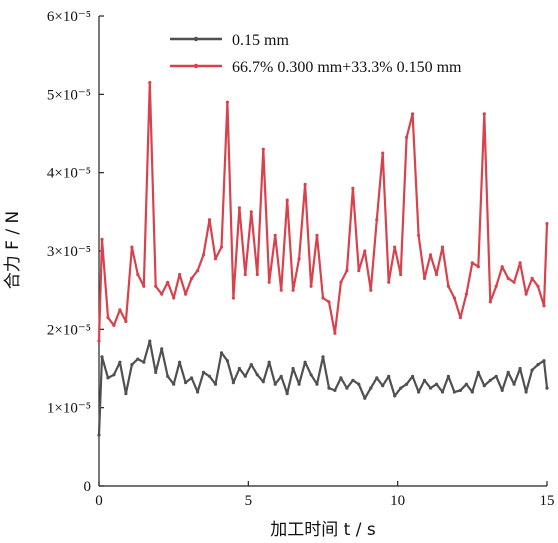 The width and height of the screenshot is (558, 543). I want to click on x-tick-label: 5, so click(249, 501).